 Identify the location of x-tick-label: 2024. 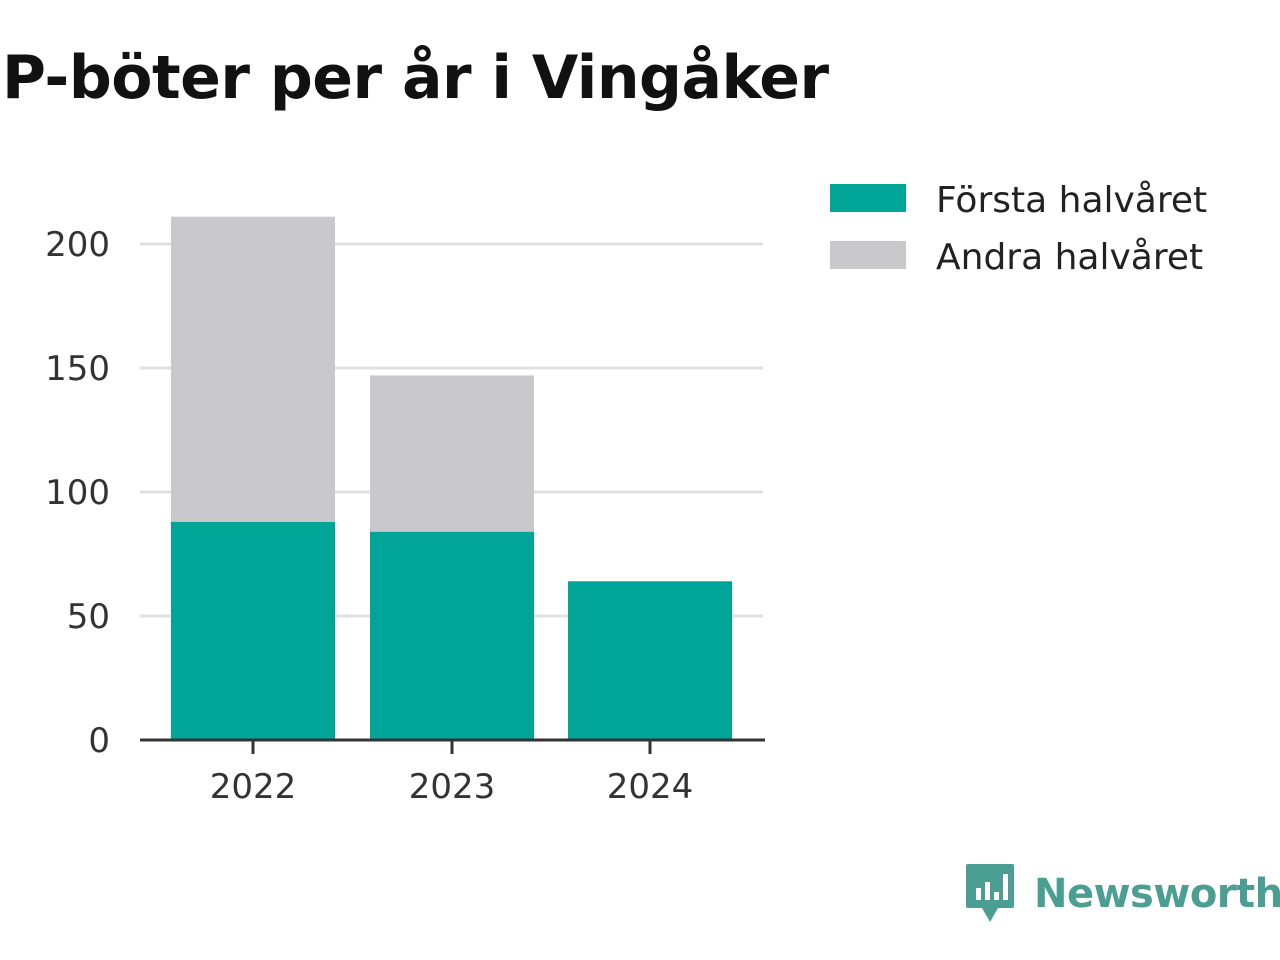
(650, 787).